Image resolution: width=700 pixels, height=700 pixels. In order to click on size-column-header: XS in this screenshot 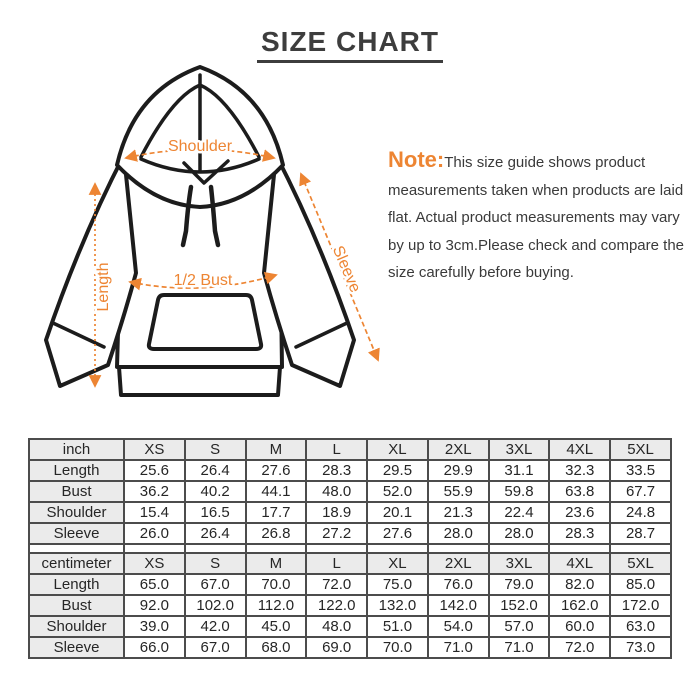, I will do `click(154, 449)`.